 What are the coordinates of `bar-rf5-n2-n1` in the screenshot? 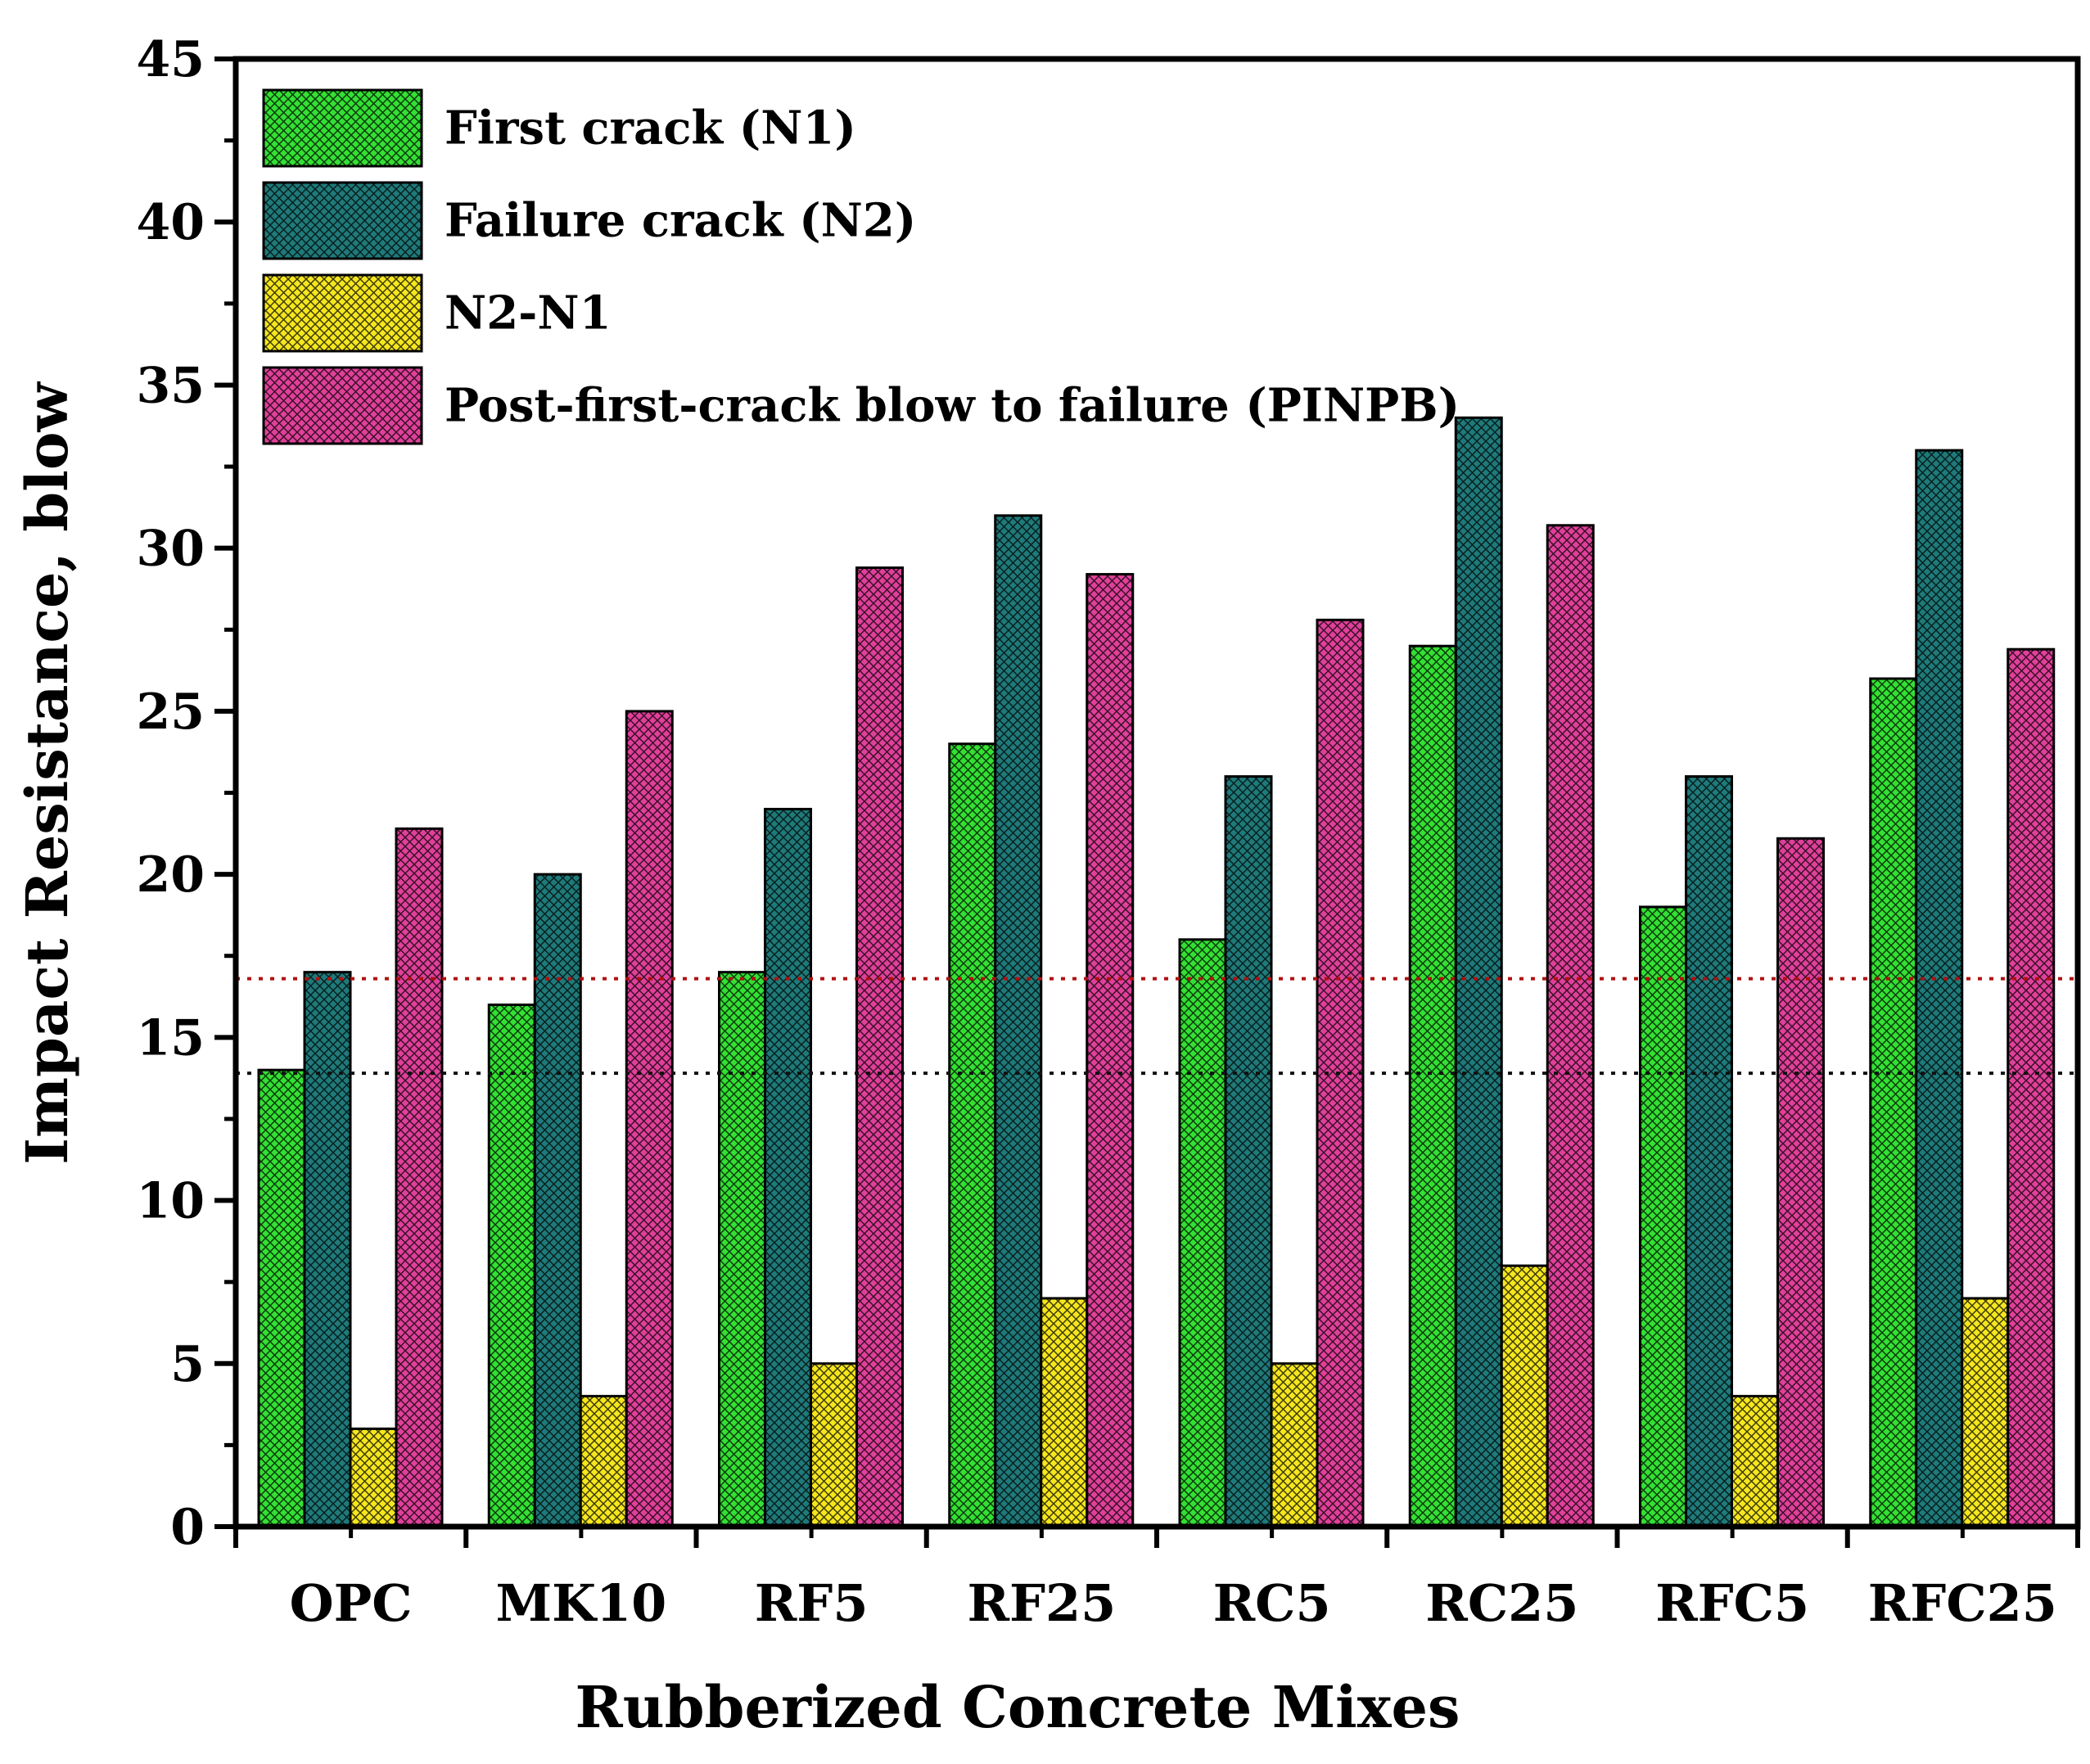 It's located at (834, 1445).